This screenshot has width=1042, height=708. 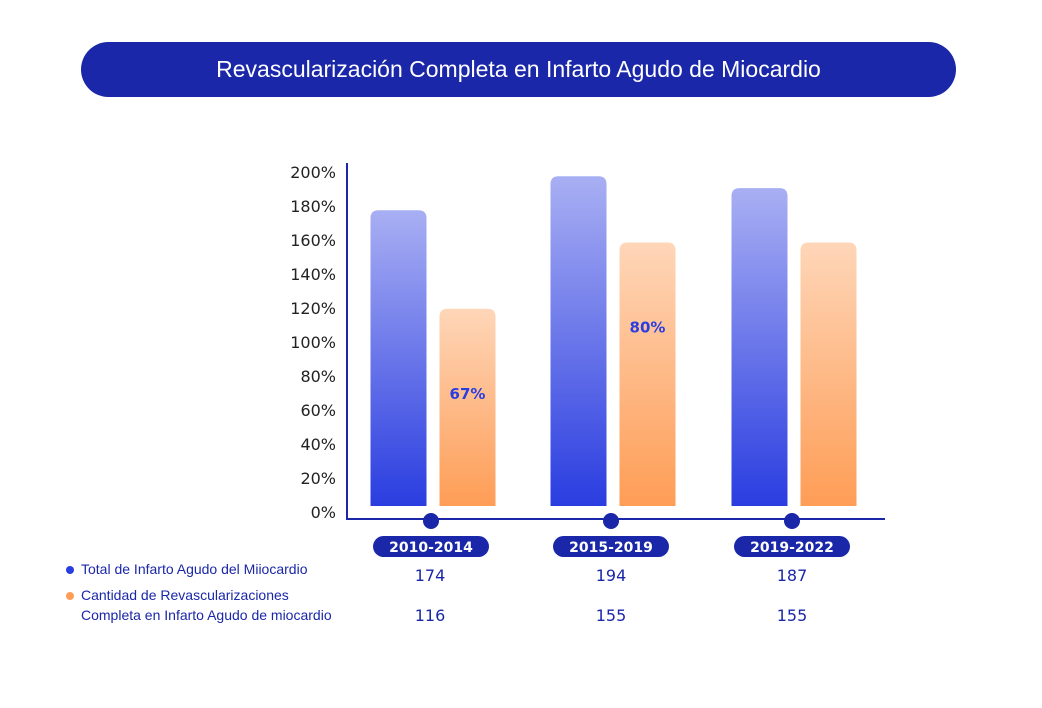 What do you see at coordinates (318, 410) in the screenshot?
I see `y-tick-label: 60%` at bounding box center [318, 410].